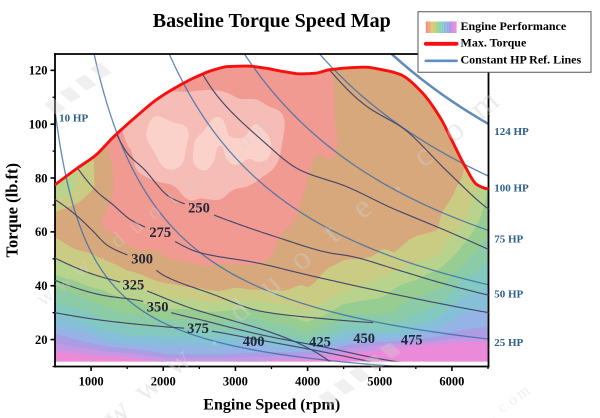 The image size is (600, 418). What do you see at coordinates (38, 125) in the screenshot?
I see `svg-text: 100` at bounding box center [38, 125].